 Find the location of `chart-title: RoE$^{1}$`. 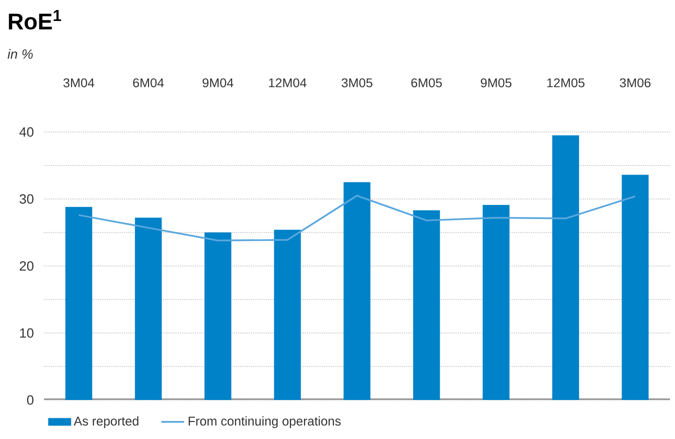

chart-title: RoE$^{1}$ is located at coordinates (35, 20).